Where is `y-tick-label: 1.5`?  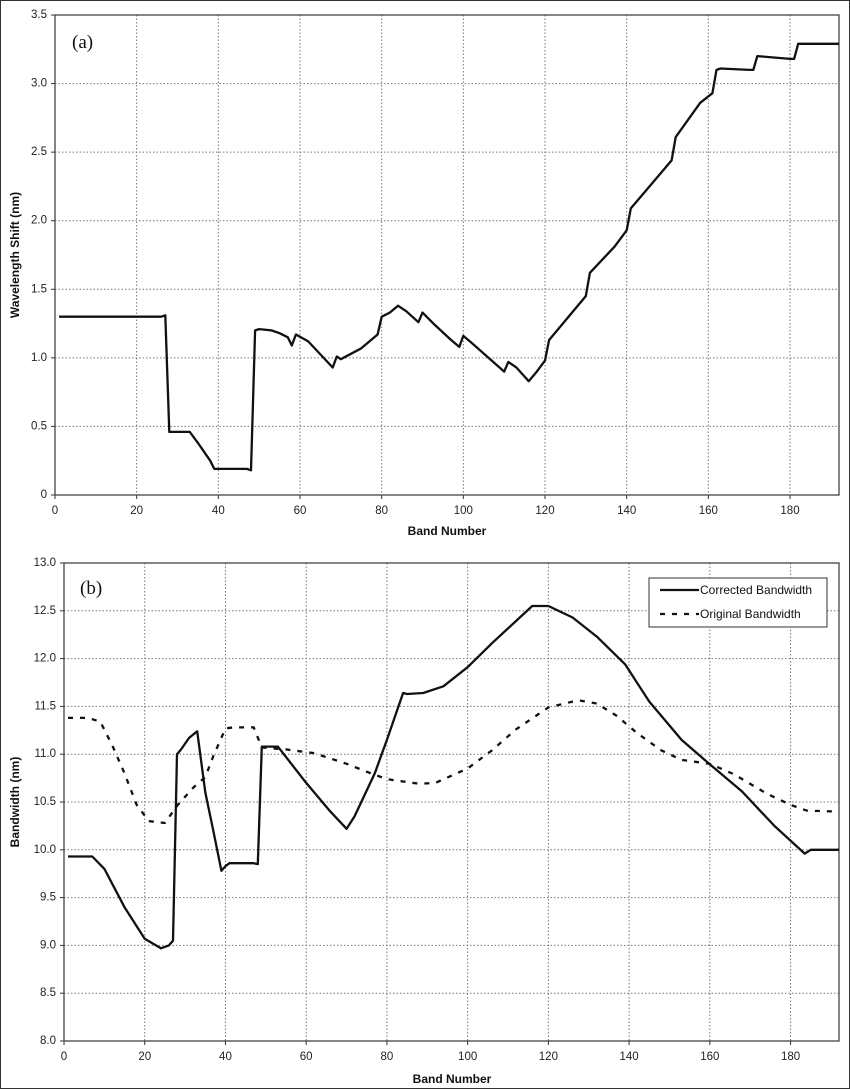
y-tick-label: 1.5 is located at coordinates (39, 289).